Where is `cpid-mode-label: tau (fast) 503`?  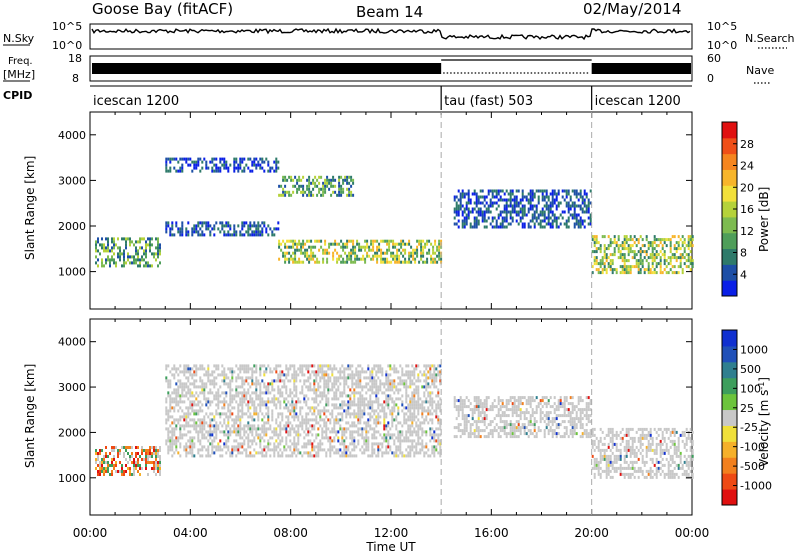
cpid-mode-label: tau (fast) 503 is located at coordinates (488, 101).